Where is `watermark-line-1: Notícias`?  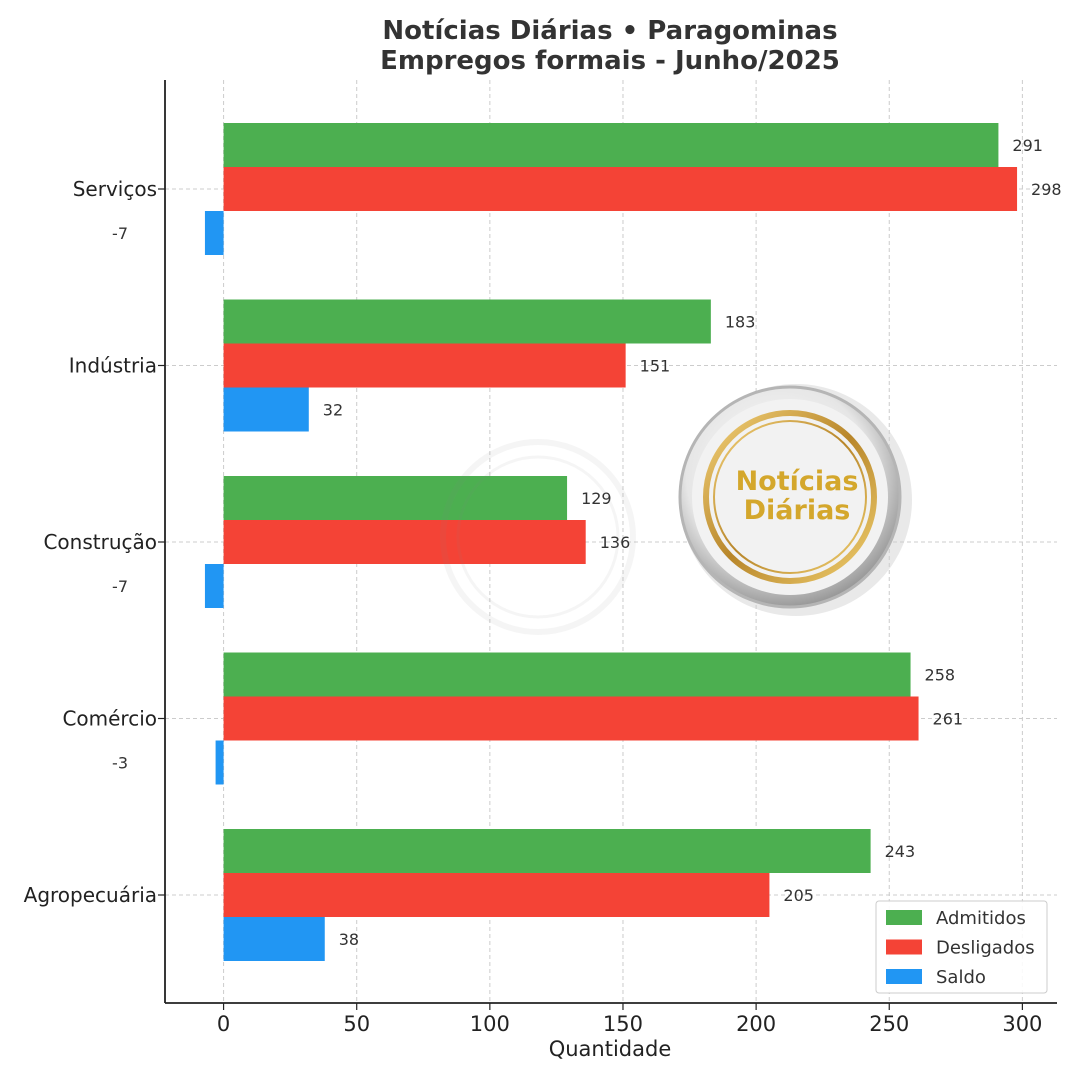 watermark-line-1: Notícias is located at coordinates (797, 481).